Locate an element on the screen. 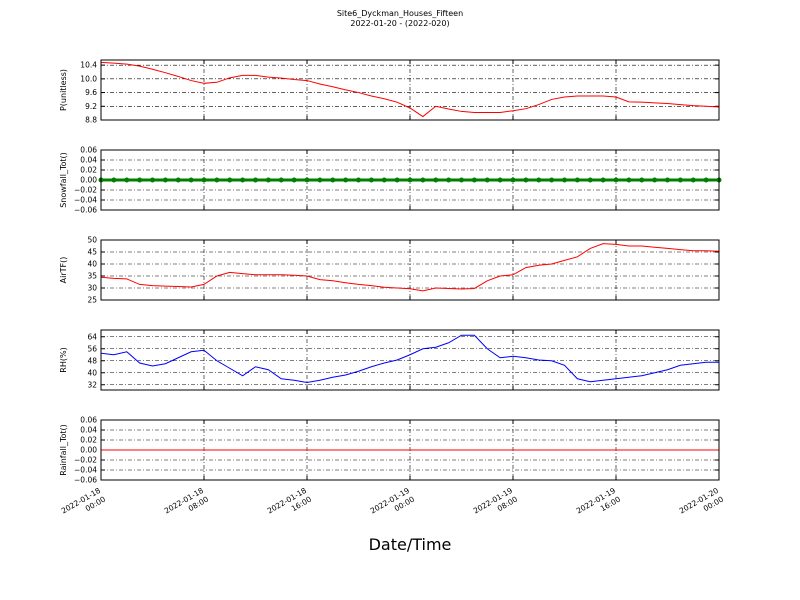  x-tick-label: 2022-01-1900:00 is located at coordinates (392, 505).